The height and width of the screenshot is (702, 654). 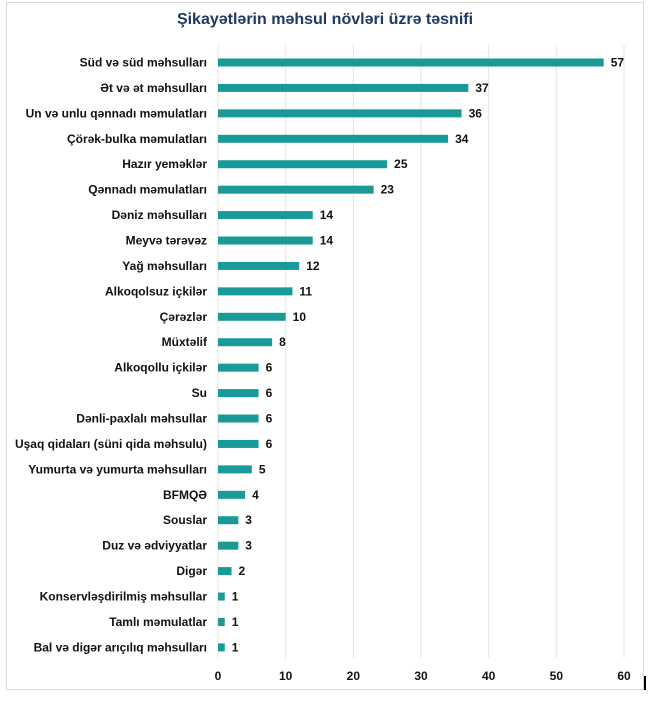 What do you see at coordinates (476, 113) in the screenshot?
I see `data-label: 36` at bounding box center [476, 113].